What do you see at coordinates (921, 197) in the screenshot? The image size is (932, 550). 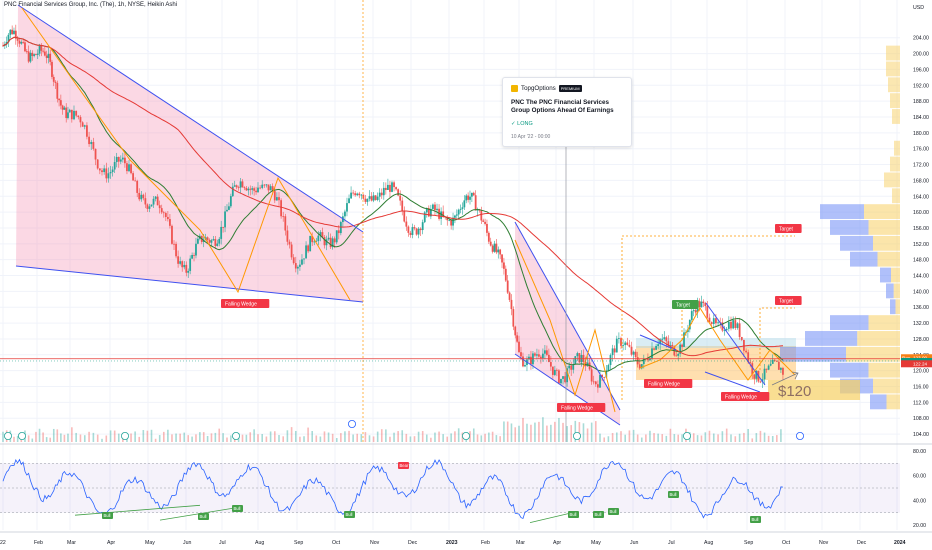 I see `price-tick-label: 164.00` at bounding box center [921, 197].